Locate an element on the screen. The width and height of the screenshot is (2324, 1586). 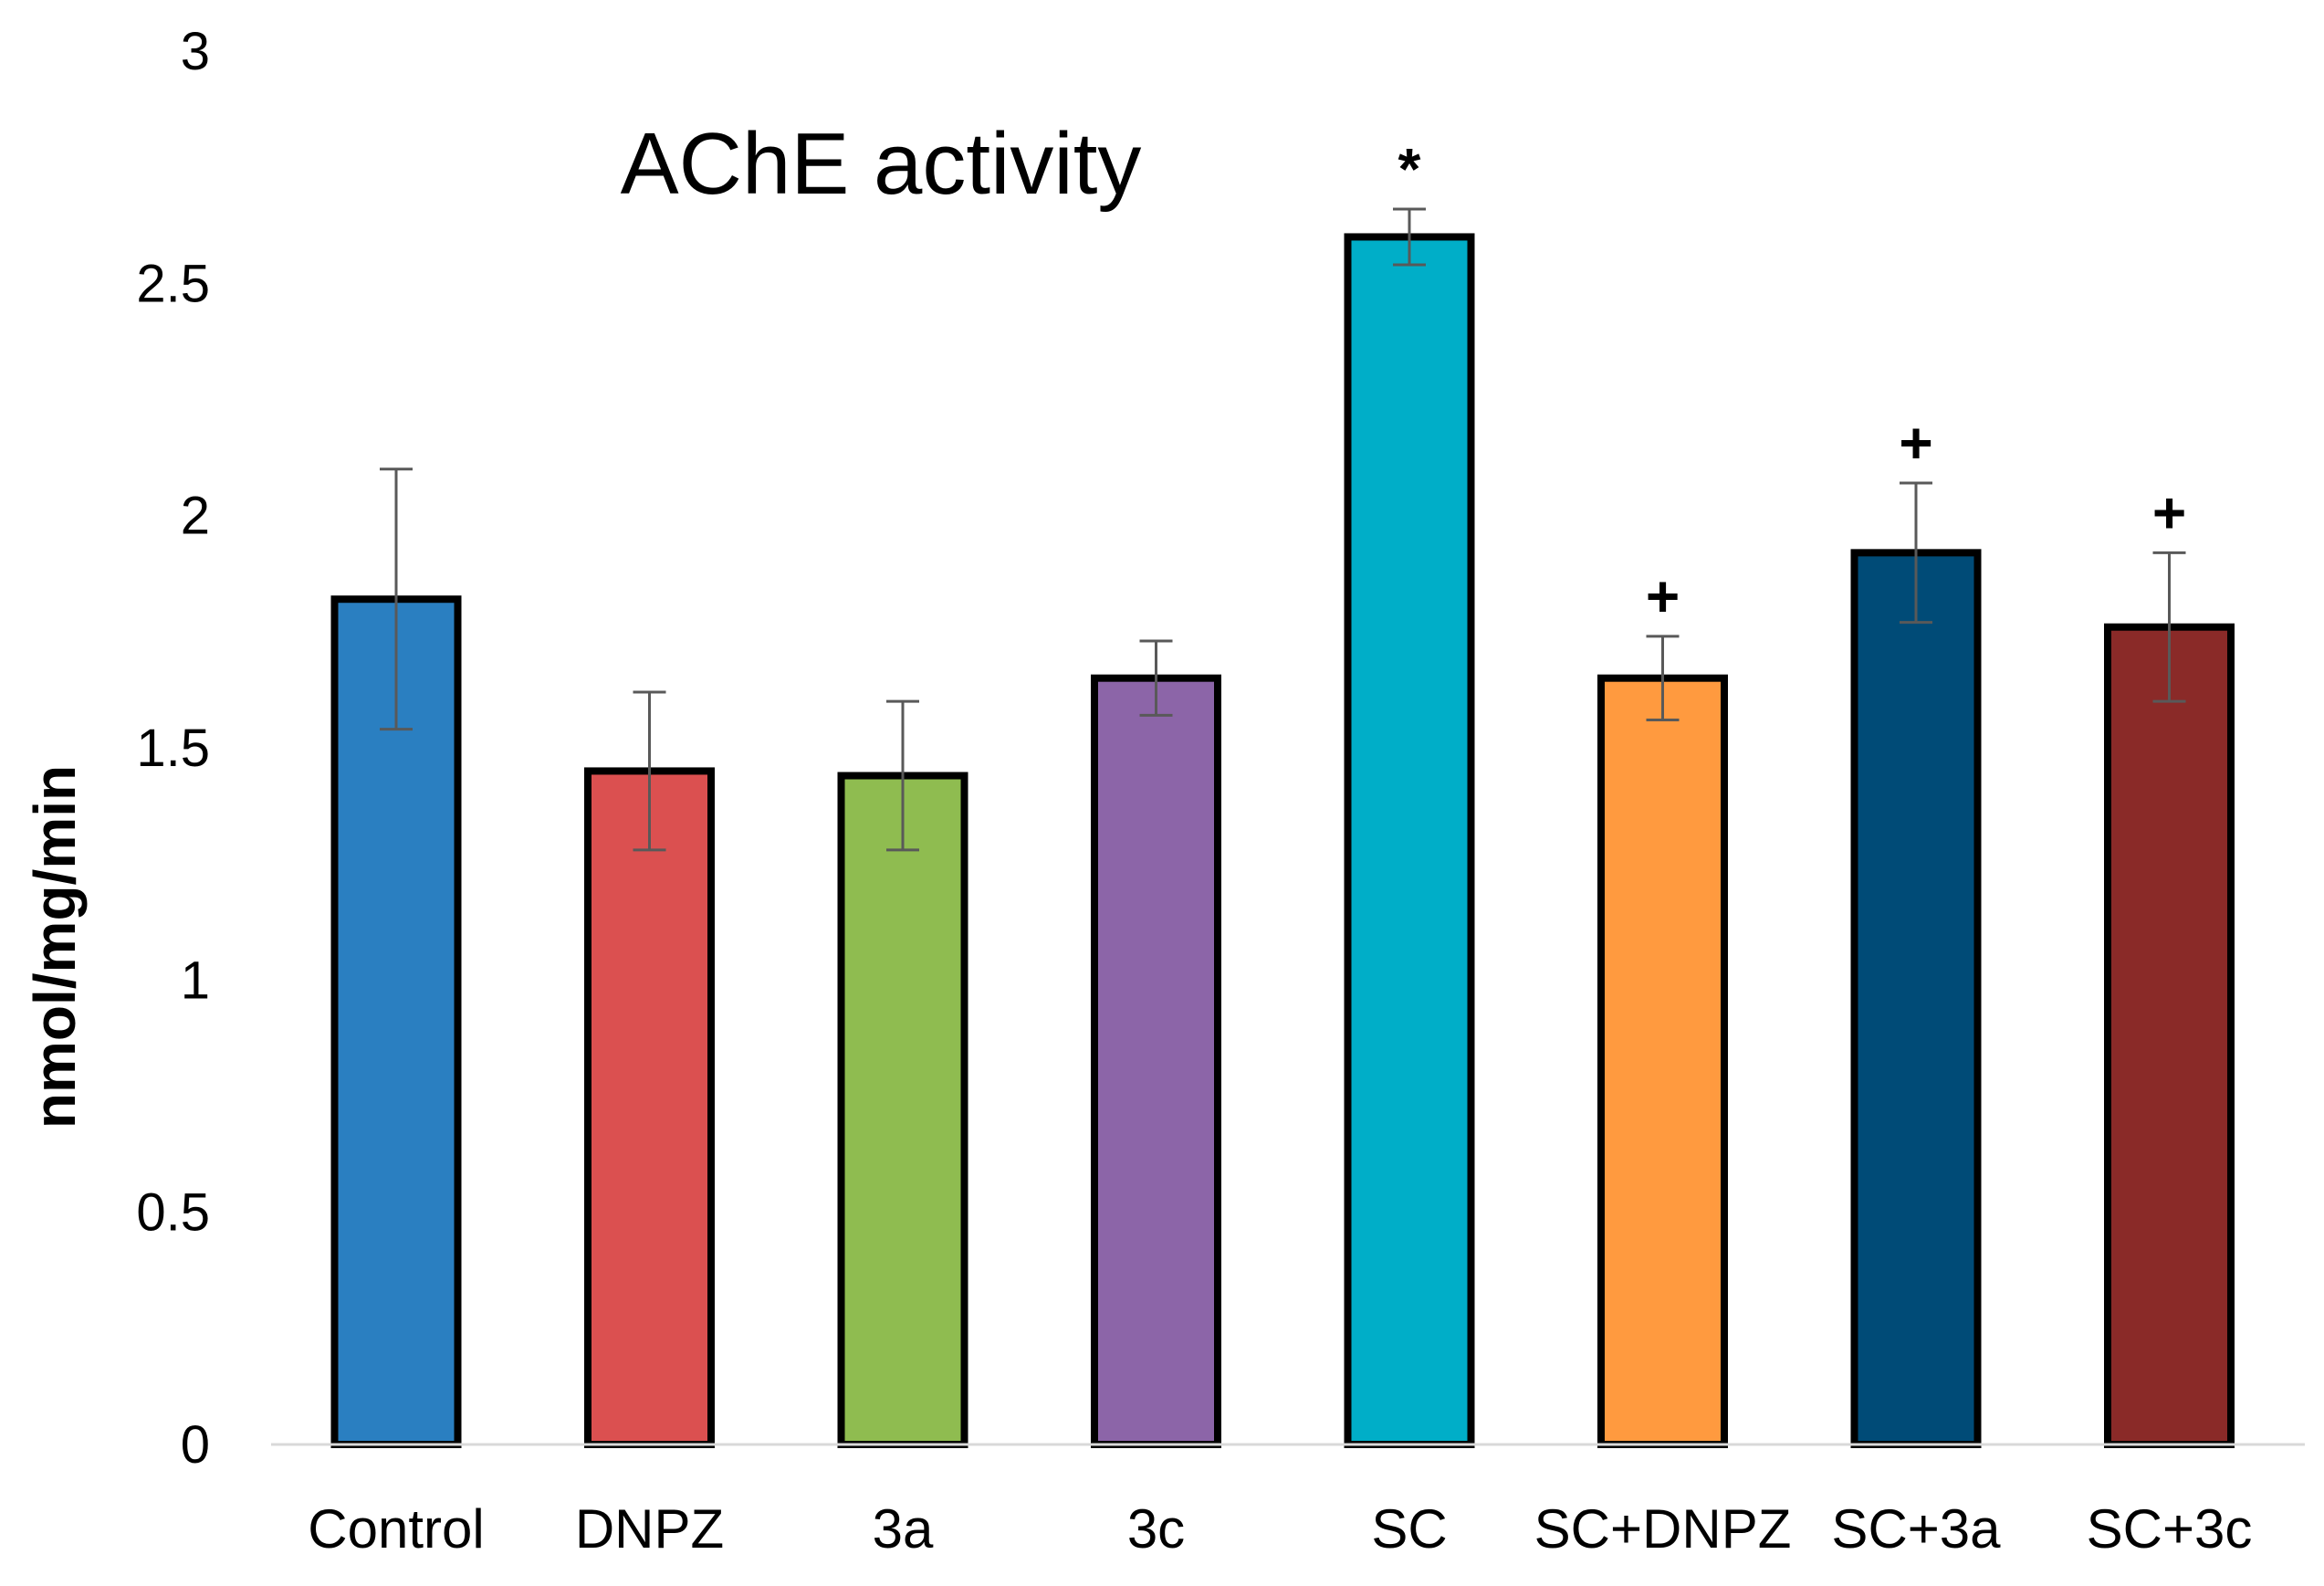
y-tick-label: 0 is located at coordinates (196, 1445).